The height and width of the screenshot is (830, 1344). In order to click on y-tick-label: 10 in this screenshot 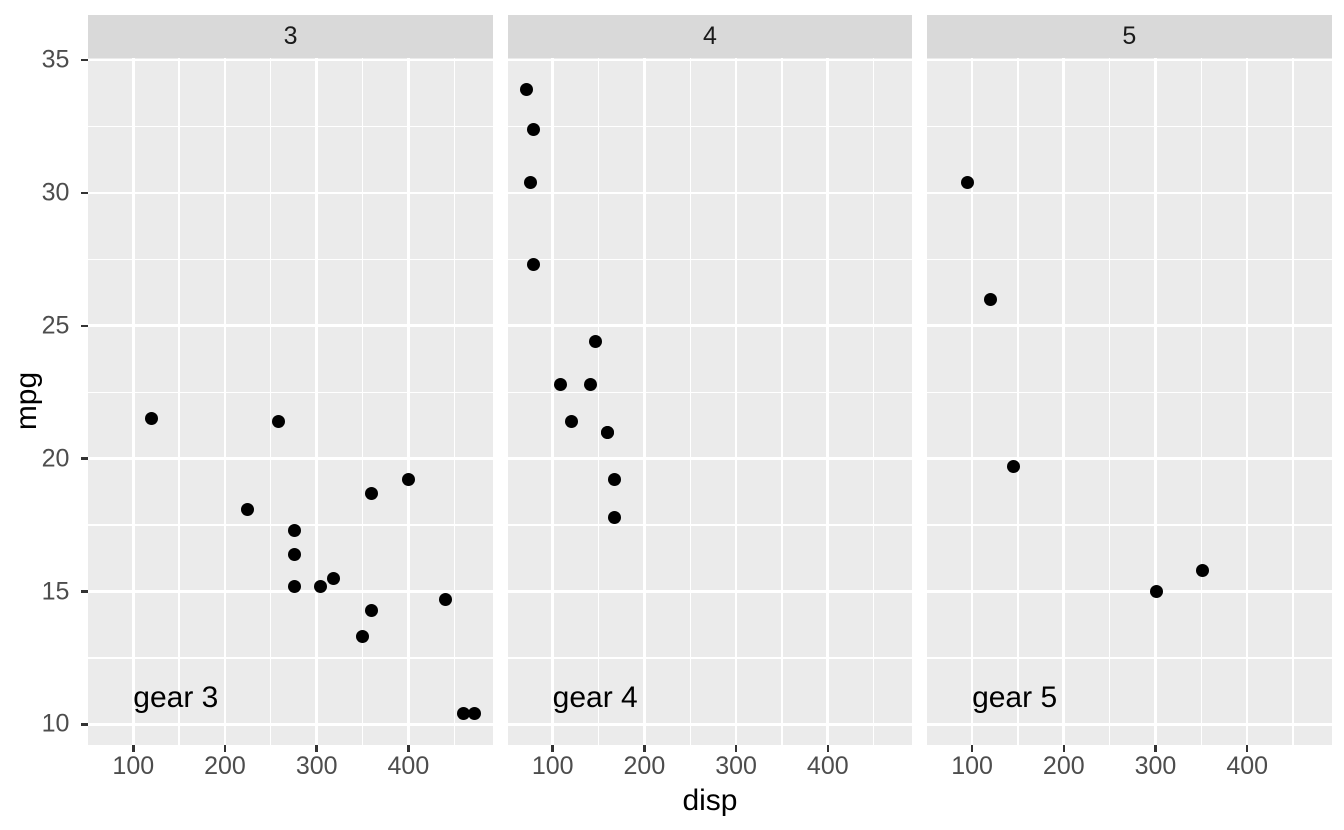, I will do `click(55, 723)`.